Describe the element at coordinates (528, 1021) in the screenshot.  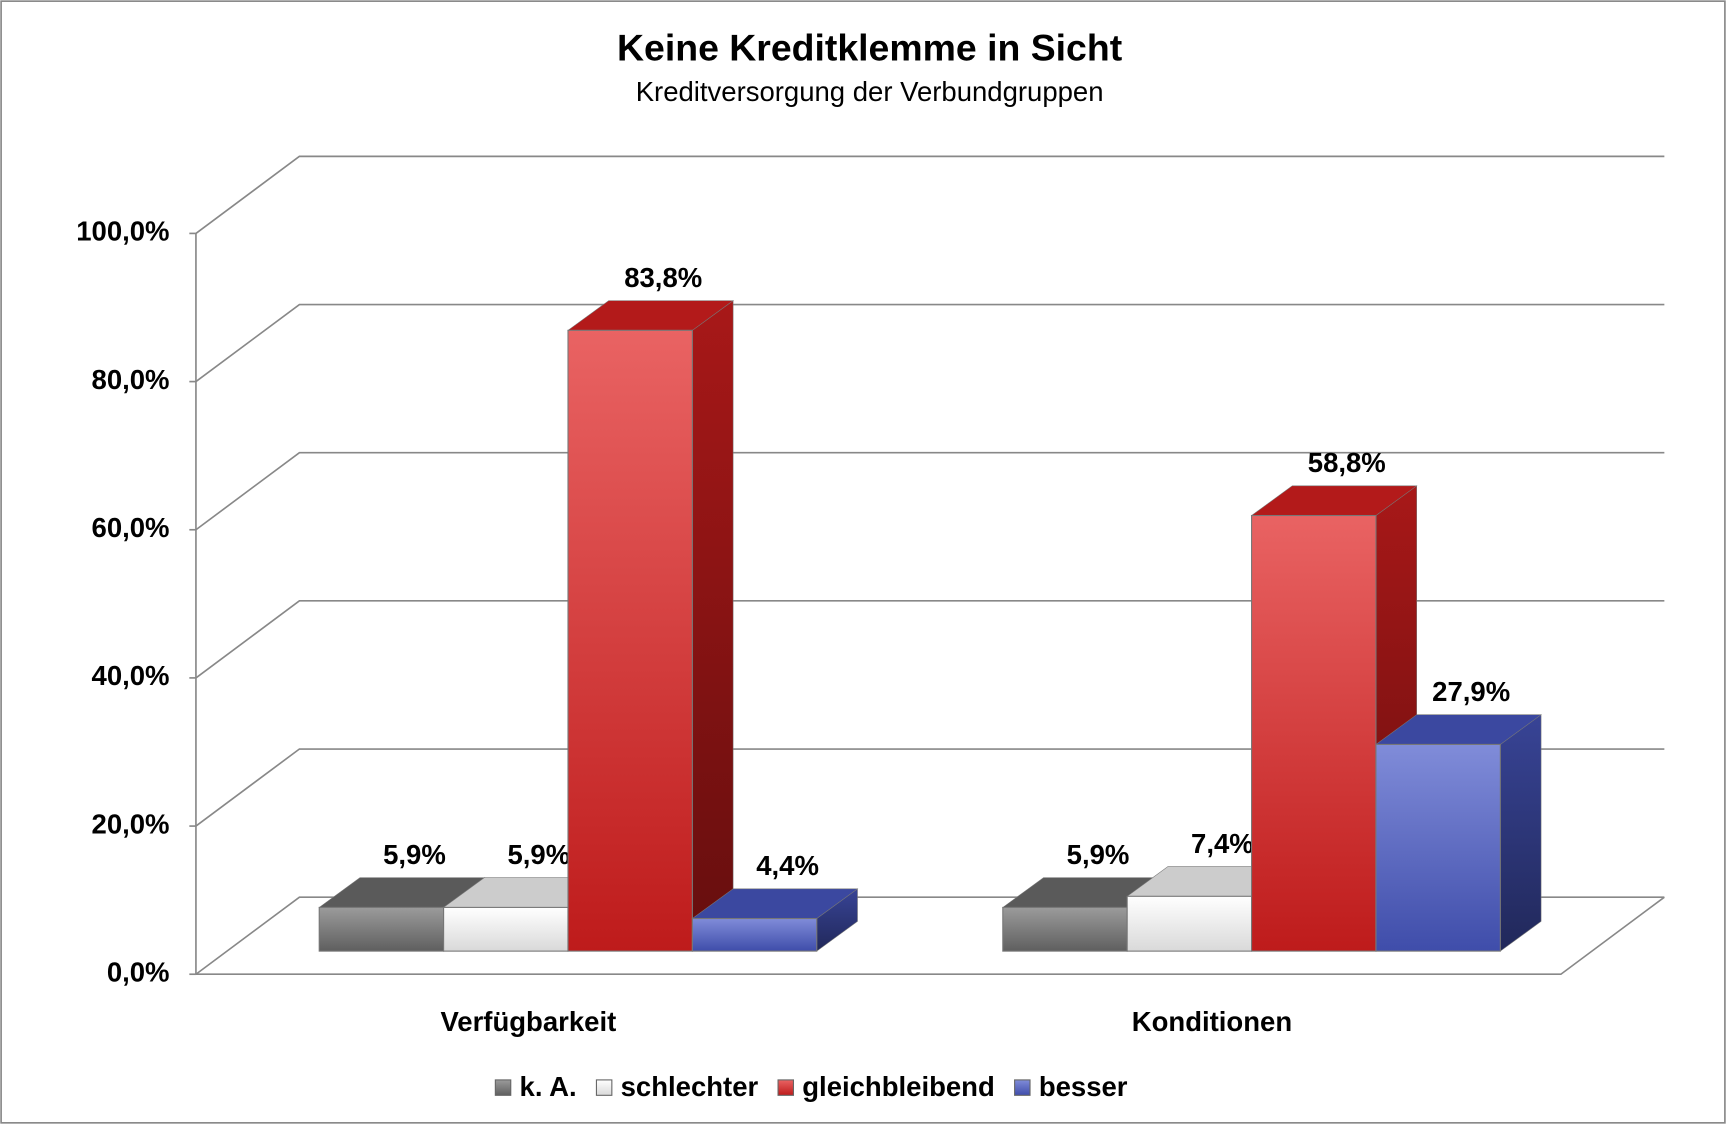
I see `x-tick-label: Verfügbarkeit` at that location.